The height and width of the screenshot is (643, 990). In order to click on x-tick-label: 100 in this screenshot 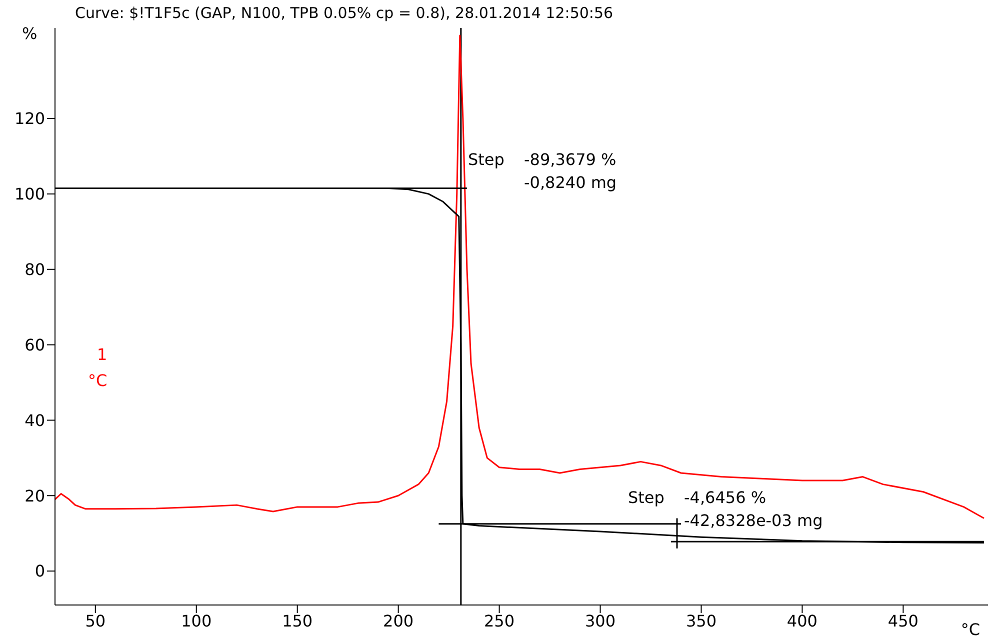, I will do `click(196, 620)`.